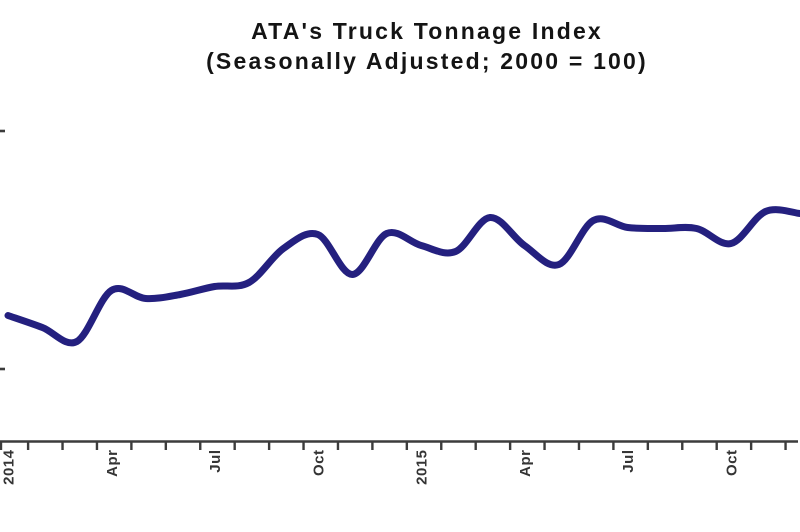 The height and width of the screenshot is (532, 800). I want to click on x-axis-ticks, so click(393, 445).